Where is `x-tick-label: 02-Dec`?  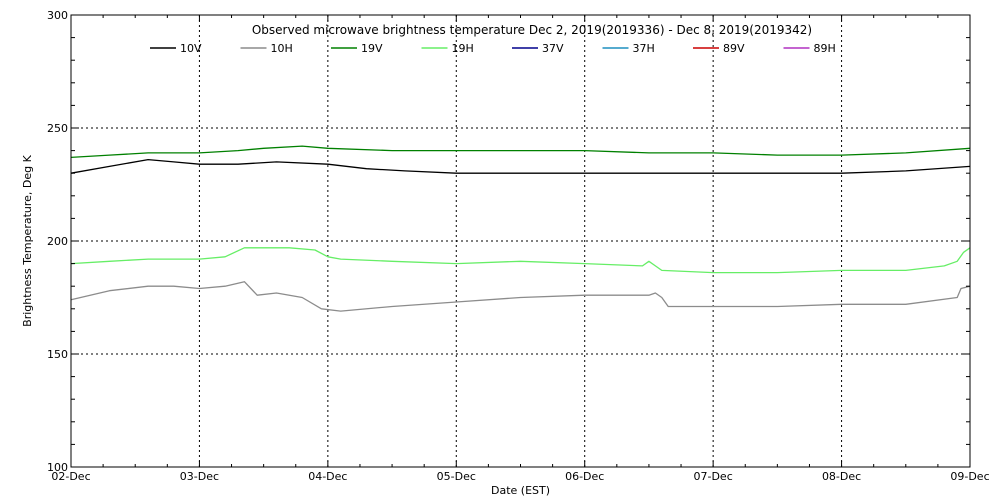
x-tick-label: 02-Dec is located at coordinates (70, 476).